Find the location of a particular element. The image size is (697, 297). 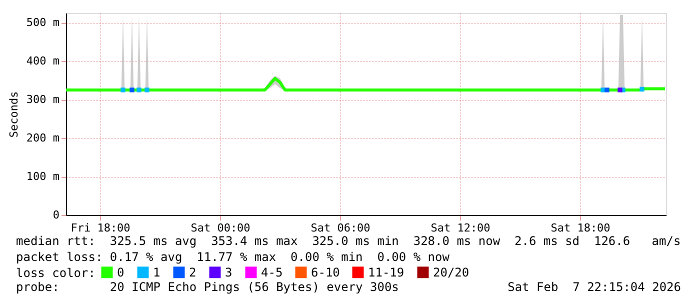

x-tick-label: Sat 00:00 is located at coordinates (220, 228).